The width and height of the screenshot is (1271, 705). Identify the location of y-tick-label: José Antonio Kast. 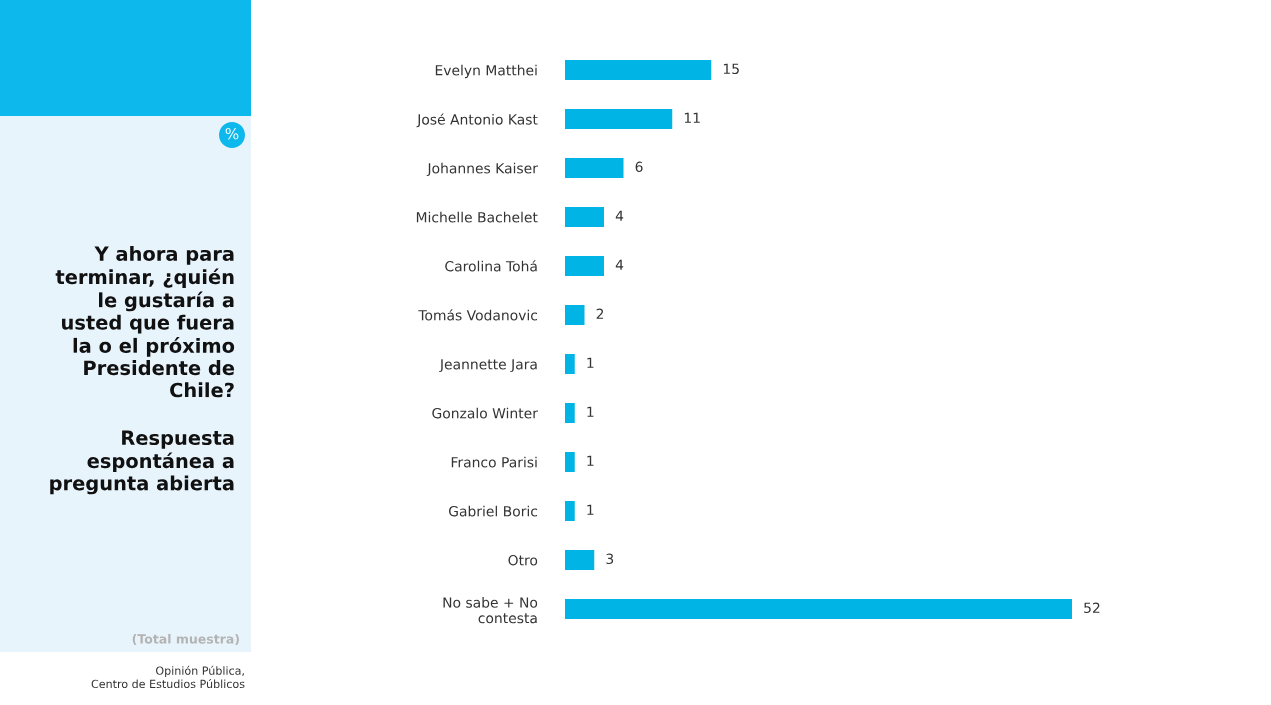
(477, 120).